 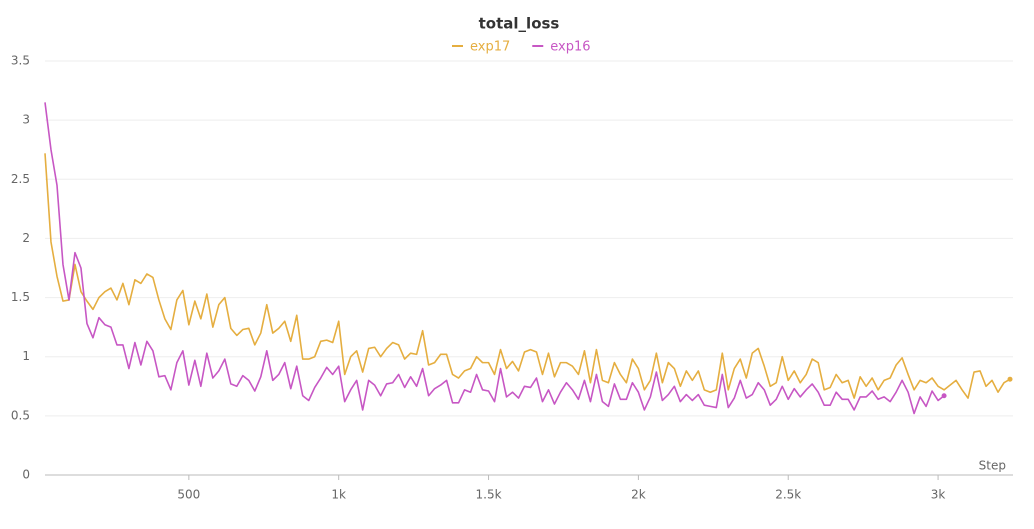 I want to click on y-tick-label: 1, so click(x=26, y=356).